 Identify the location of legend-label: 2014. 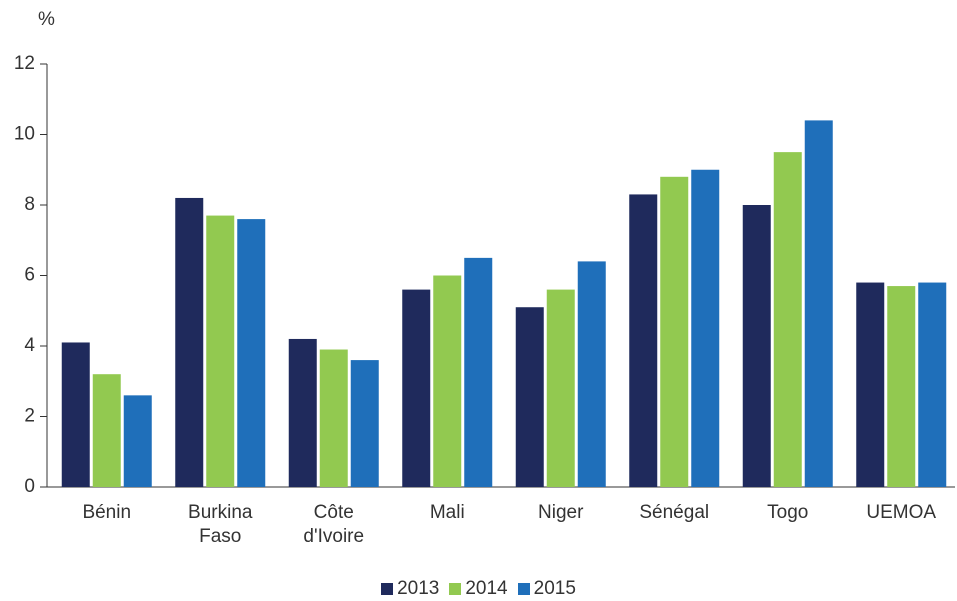
(486, 588).